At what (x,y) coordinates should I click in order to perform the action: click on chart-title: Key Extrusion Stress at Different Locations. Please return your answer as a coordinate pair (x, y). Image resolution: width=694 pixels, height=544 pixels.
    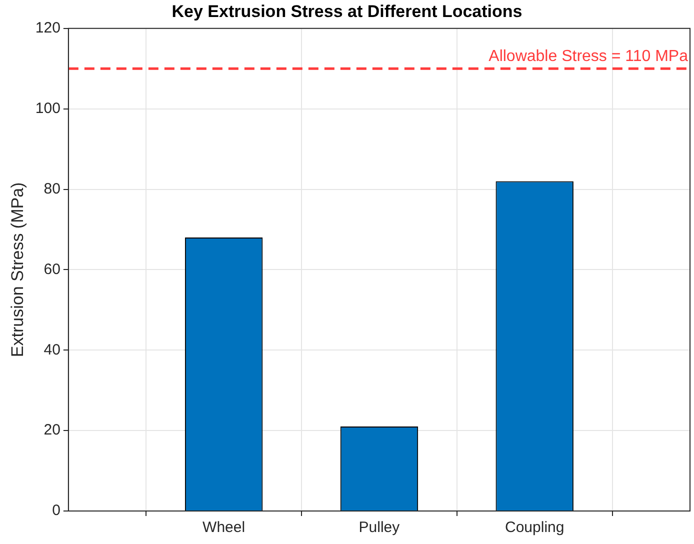
    Looking at the image, I should click on (347, 11).